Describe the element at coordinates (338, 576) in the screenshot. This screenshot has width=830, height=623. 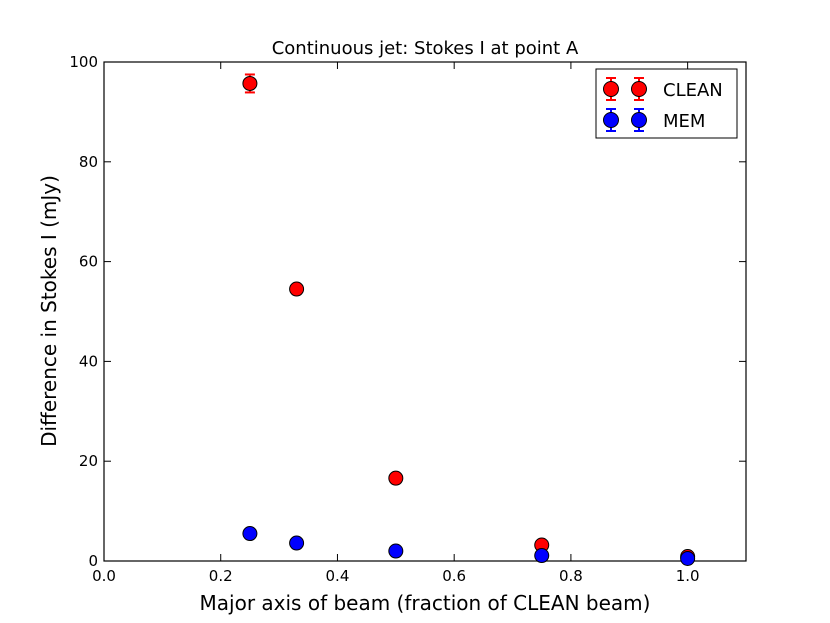
I see `x-tick-label: 0.4` at that location.